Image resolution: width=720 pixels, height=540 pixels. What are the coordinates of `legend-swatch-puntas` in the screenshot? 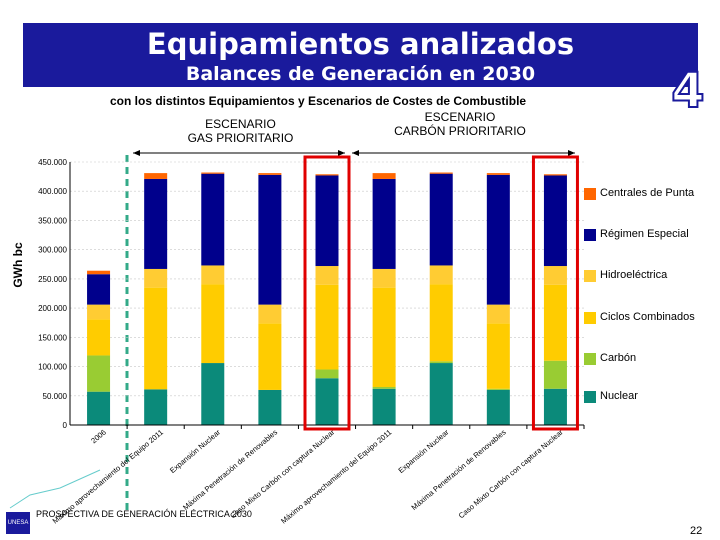 It's located at (590, 194).